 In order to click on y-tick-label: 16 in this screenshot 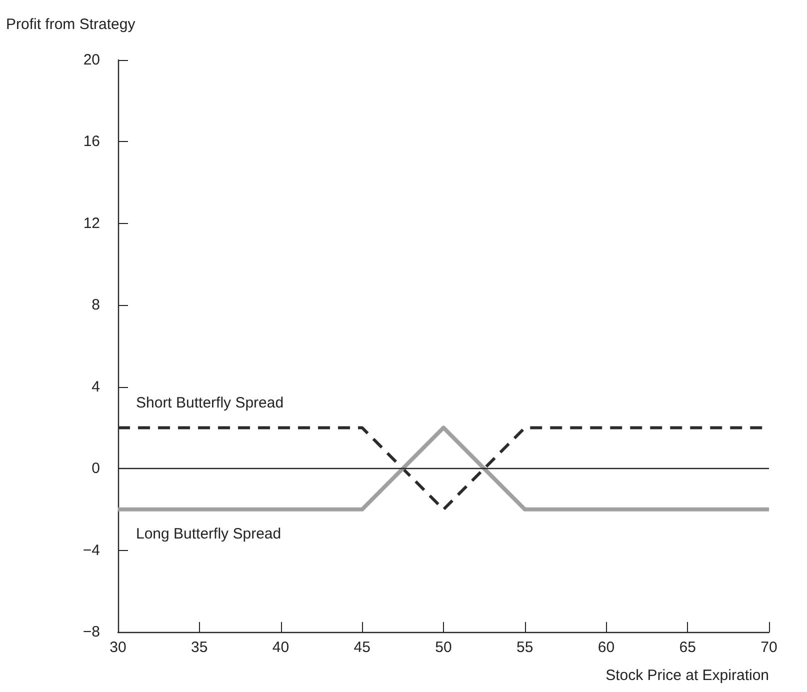, I will do `click(91, 141)`.